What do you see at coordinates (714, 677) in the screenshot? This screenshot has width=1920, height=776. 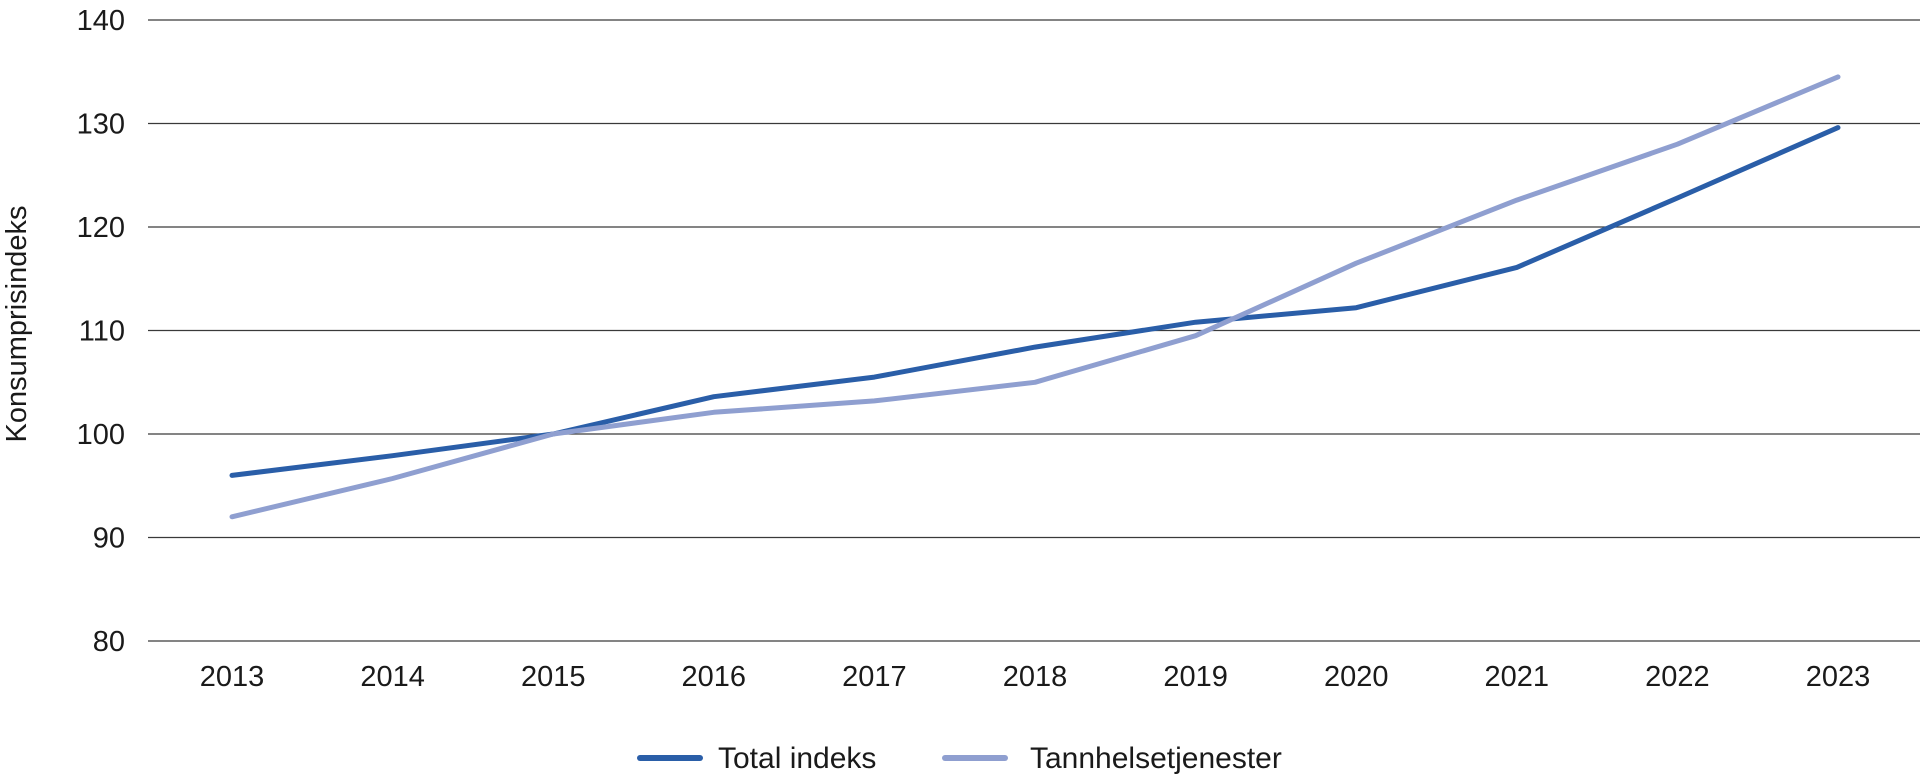 I see `x-tick-label: 2016` at bounding box center [714, 677].